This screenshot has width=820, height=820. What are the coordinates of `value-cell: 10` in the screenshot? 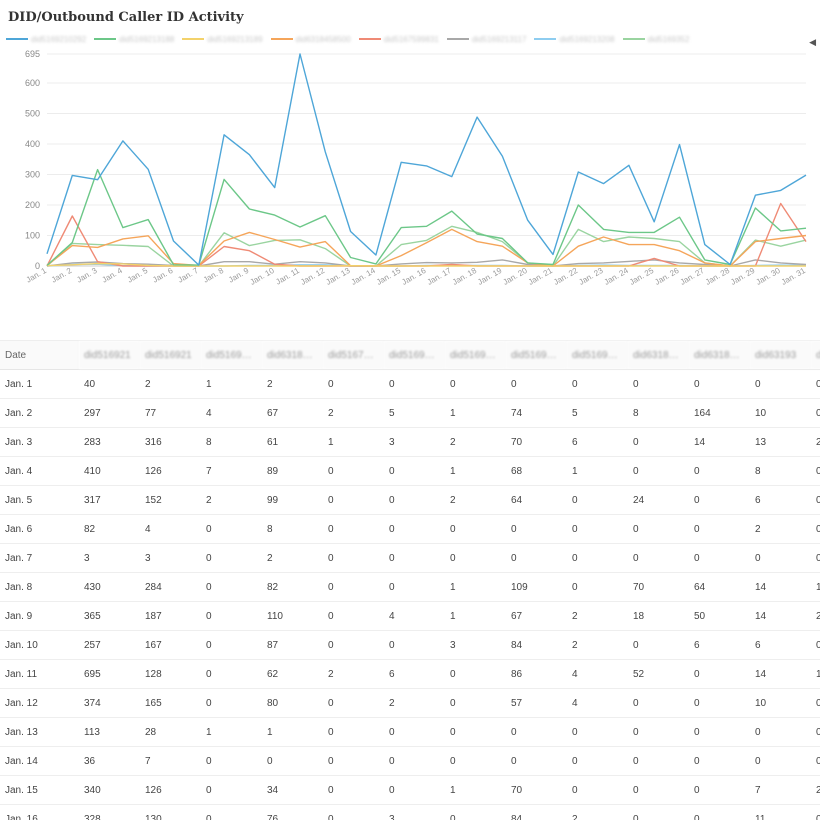 It's located at (780, 413).